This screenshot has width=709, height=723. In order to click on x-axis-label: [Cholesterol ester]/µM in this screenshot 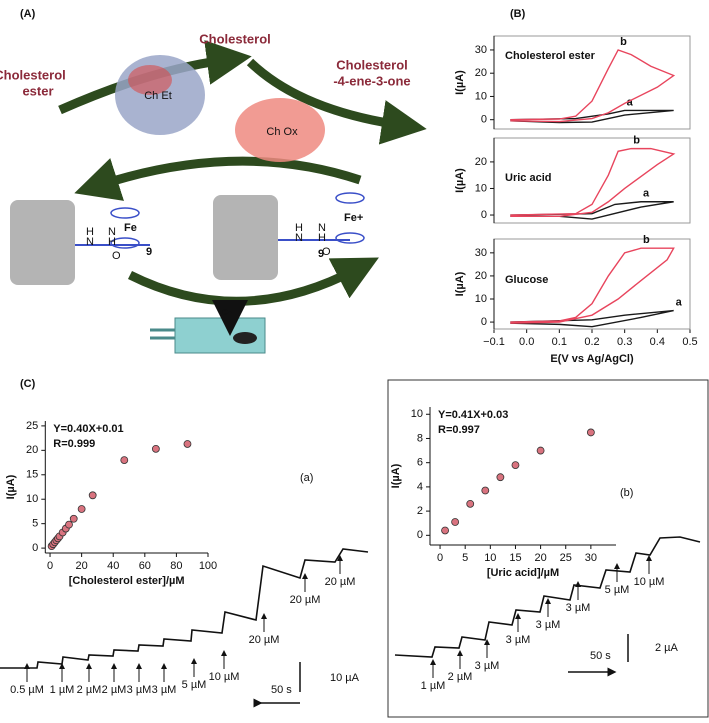, I will do `click(127, 581)`.